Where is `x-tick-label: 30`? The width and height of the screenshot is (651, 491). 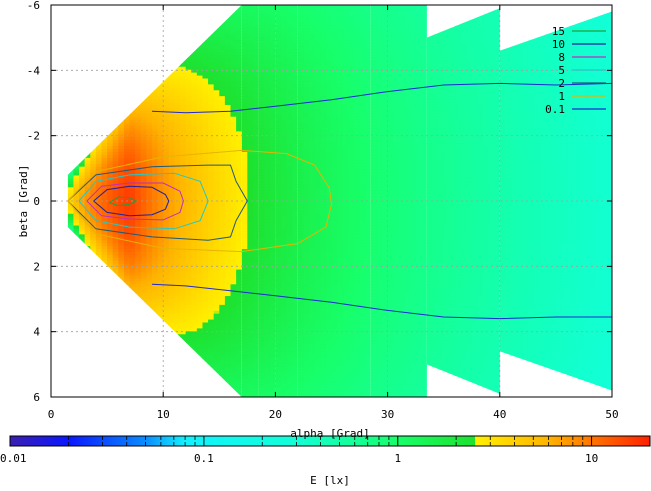
x-tick-label: 30 is located at coordinates (387, 414).